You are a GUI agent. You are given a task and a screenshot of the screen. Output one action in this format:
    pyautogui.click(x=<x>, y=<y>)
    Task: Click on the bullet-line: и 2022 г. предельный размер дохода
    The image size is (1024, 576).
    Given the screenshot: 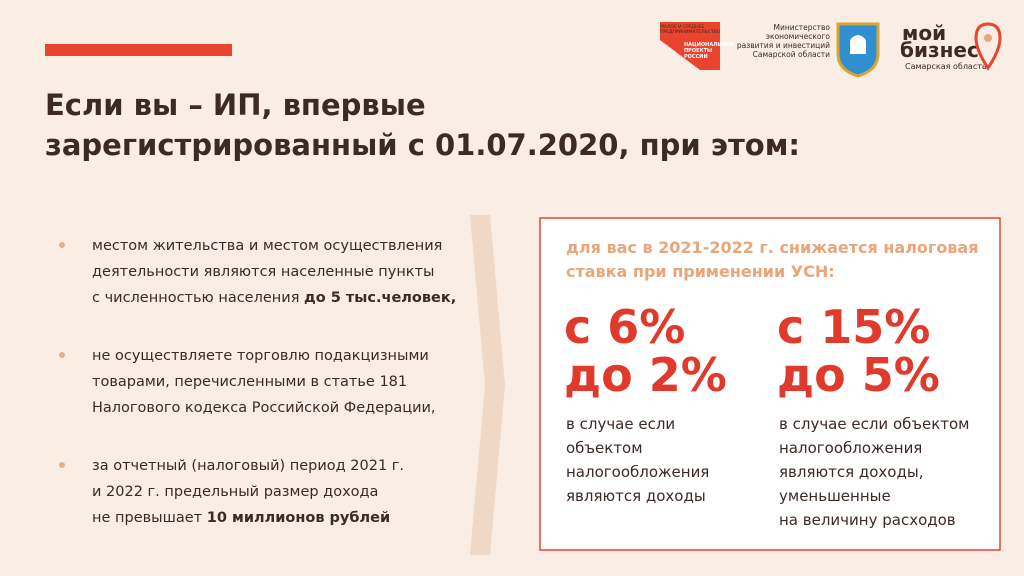 What is the action you would take?
    pyautogui.click(x=235, y=492)
    